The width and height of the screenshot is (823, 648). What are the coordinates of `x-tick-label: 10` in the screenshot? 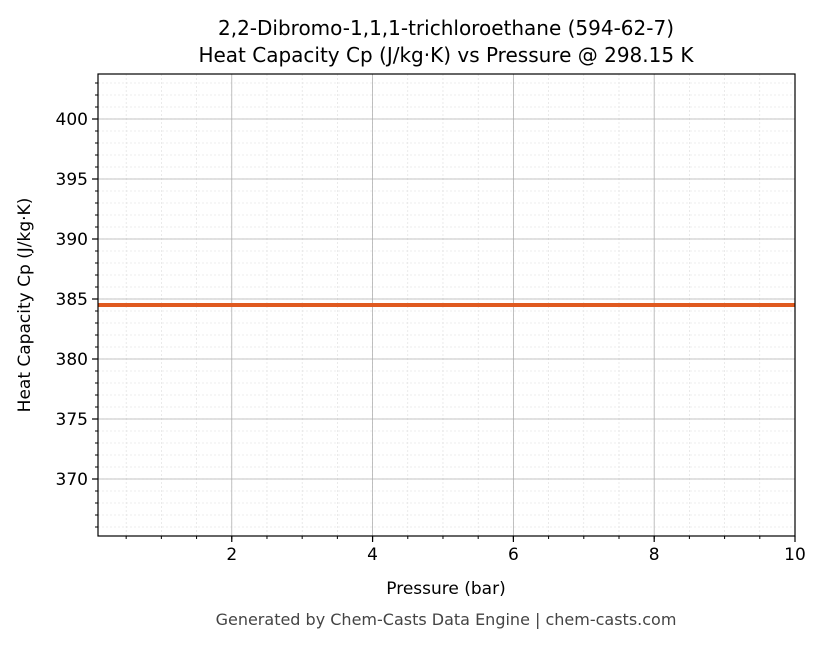 It's located at (795, 555).